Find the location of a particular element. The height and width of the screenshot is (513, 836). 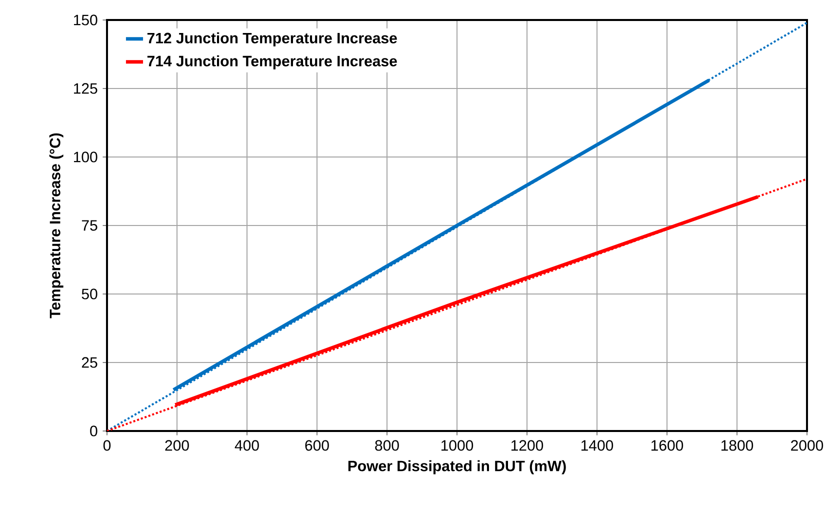

x-tick-label: 1200 is located at coordinates (527, 445).